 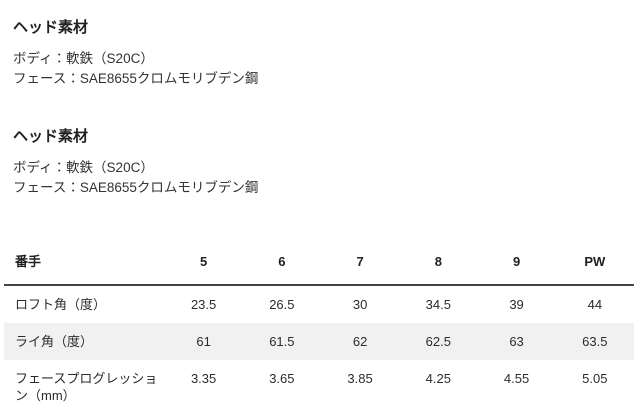 I want to click on spec-table-header: 番手 5 6 7 8 9 PW, so click(x=319, y=265).